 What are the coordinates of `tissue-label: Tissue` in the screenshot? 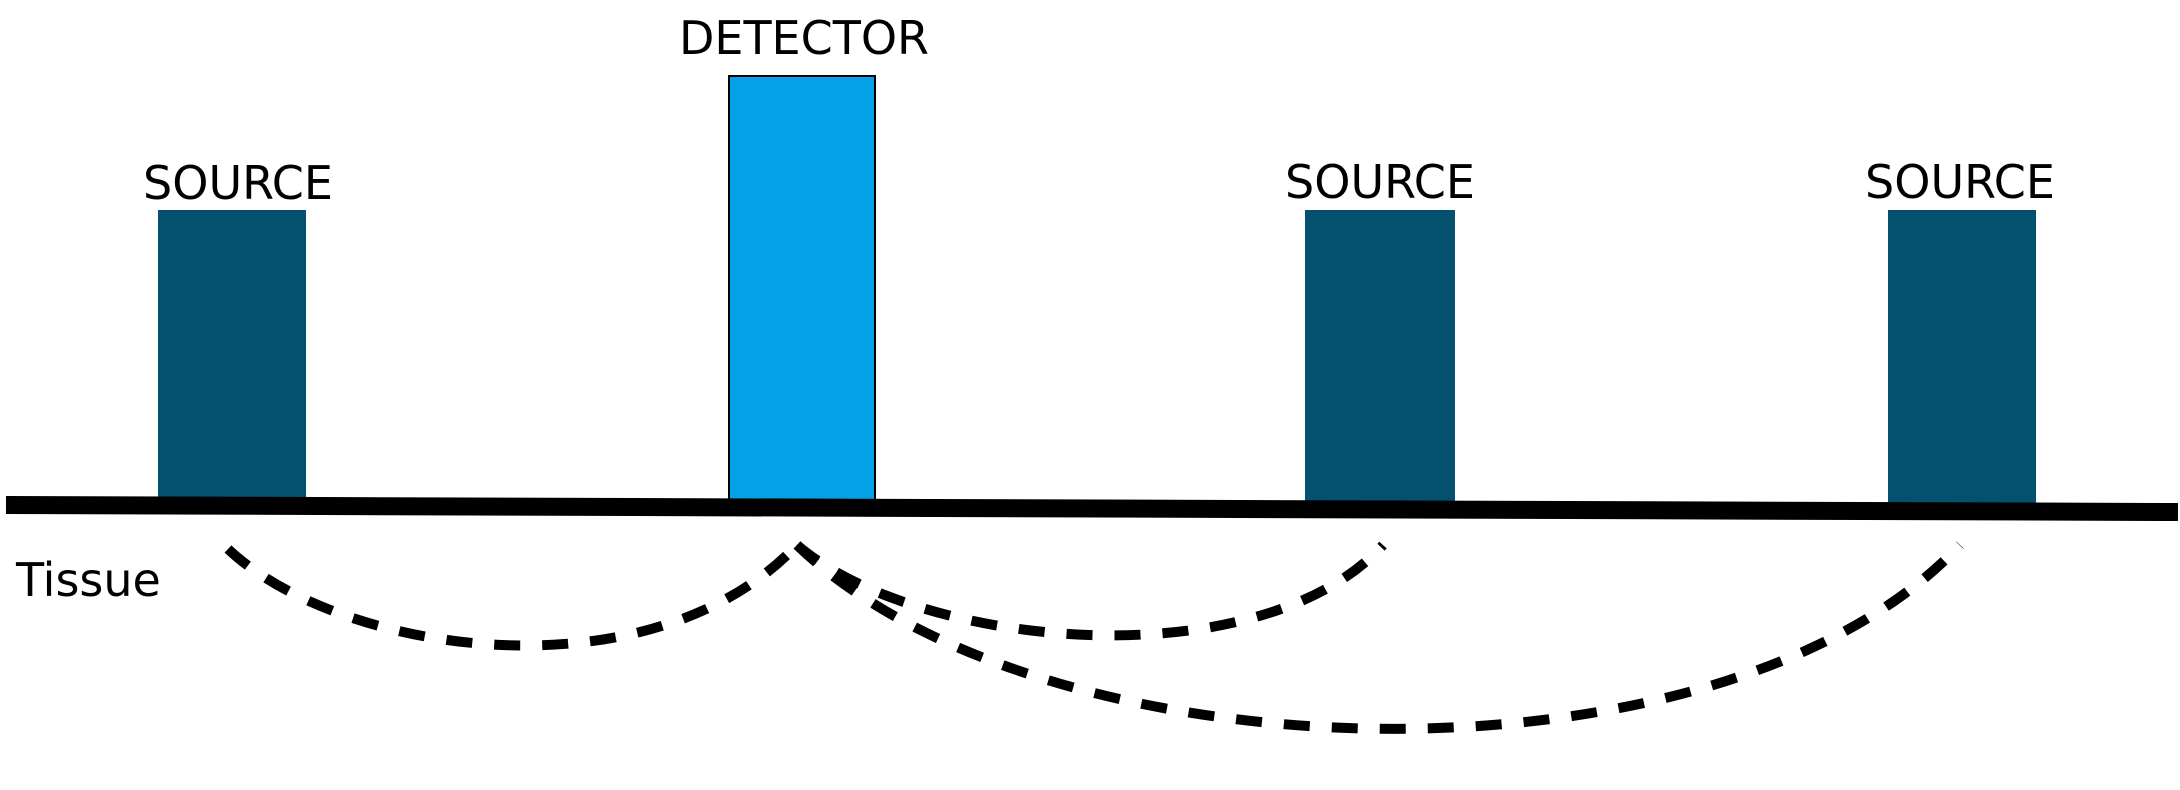 It's located at (88, 580).